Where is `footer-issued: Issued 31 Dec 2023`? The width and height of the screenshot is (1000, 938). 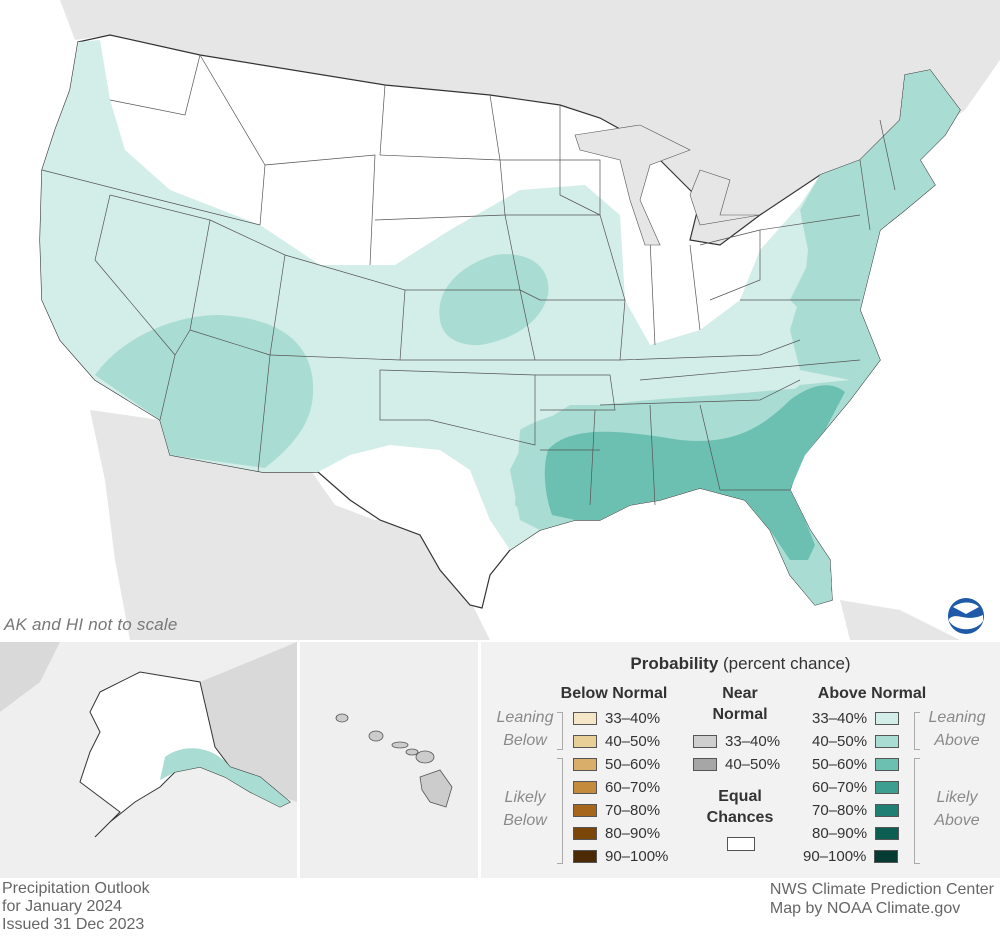 footer-issued: Issued 31 Dec 2023 is located at coordinates (73, 924).